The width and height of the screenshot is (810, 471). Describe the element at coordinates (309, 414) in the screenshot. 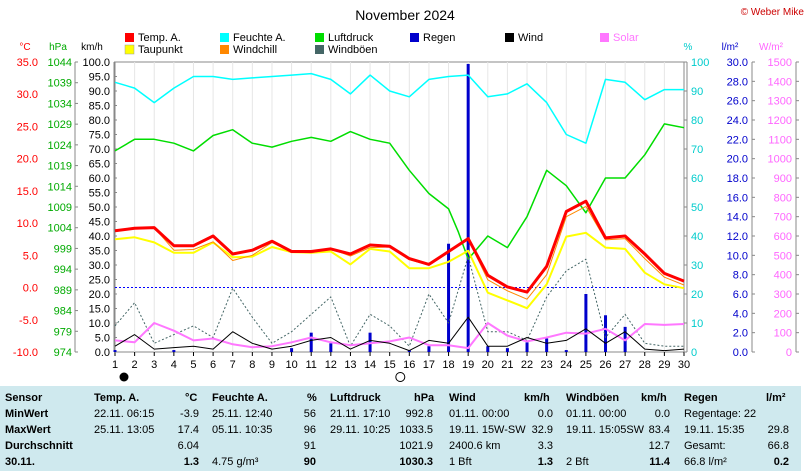

I see `stats-cell-humid-val: 56` at that location.